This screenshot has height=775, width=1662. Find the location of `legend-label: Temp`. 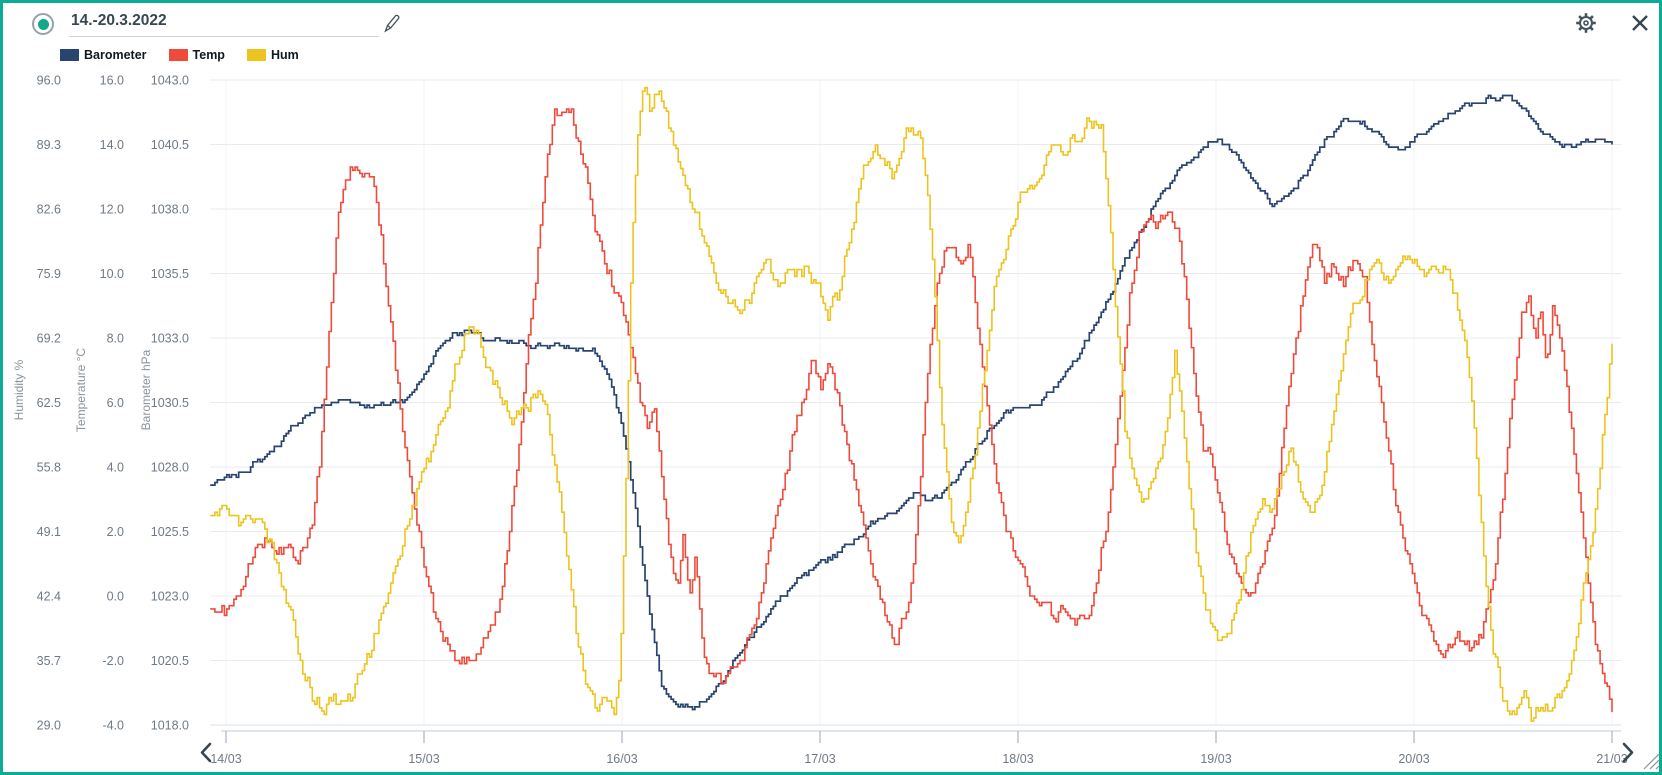

legend-label: Temp is located at coordinates (208, 55).